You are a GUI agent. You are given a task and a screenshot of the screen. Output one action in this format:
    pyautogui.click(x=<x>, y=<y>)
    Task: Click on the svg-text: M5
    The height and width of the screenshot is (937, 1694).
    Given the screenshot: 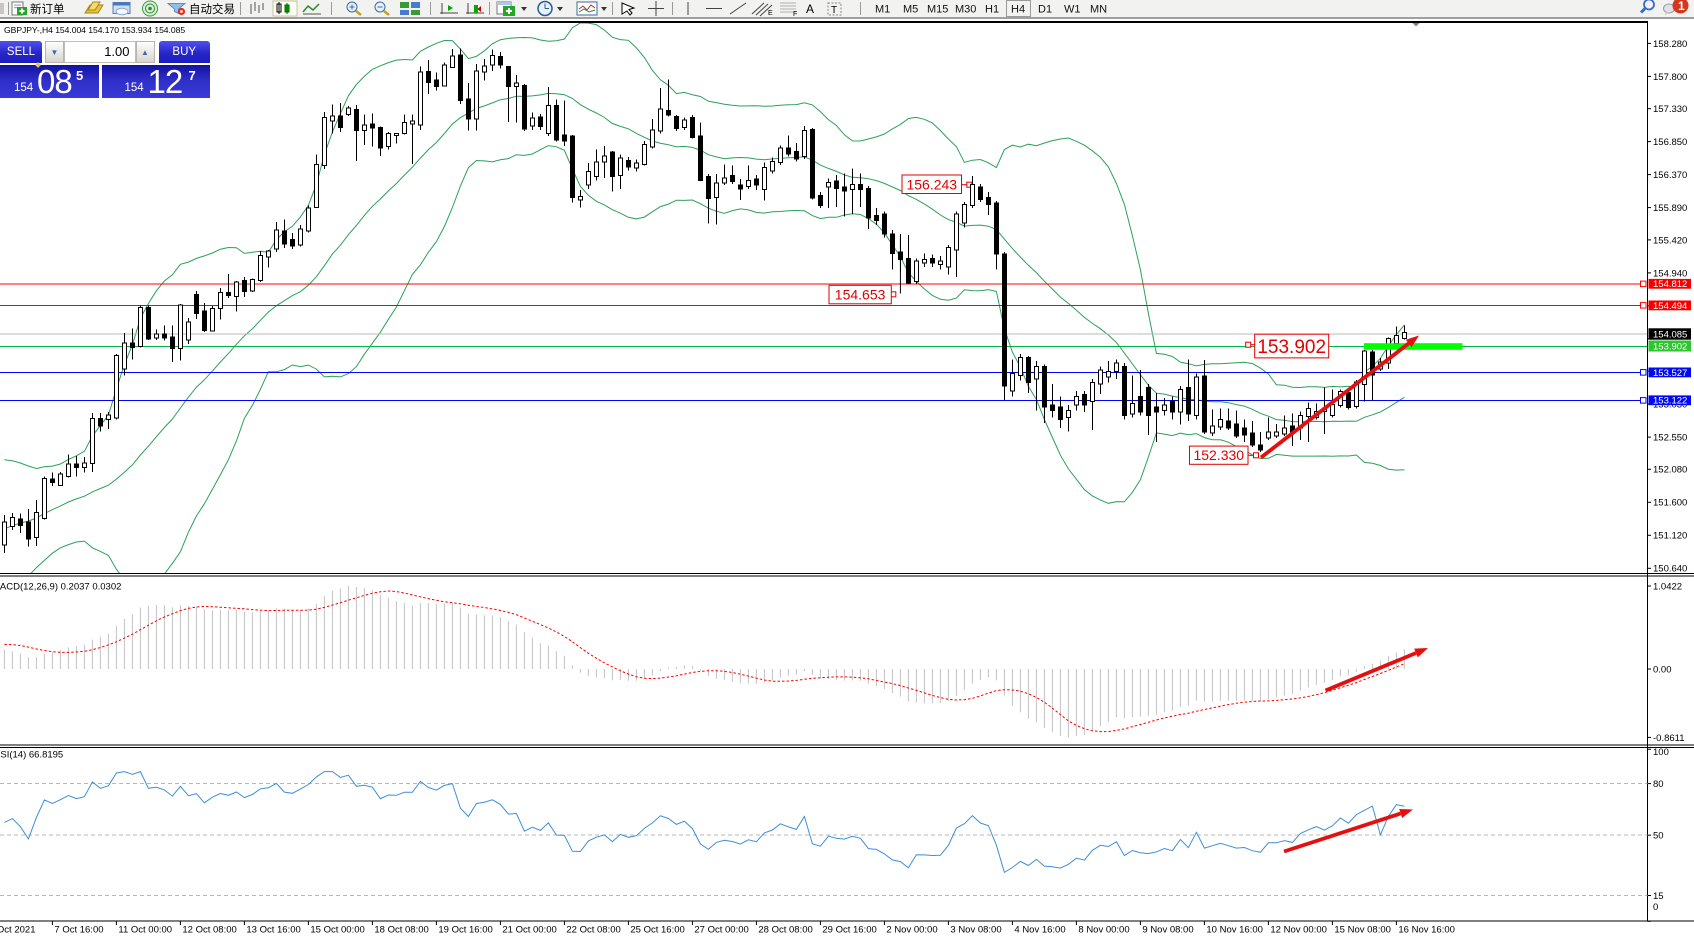 What is the action you would take?
    pyautogui.click(x=910, y=10)
    